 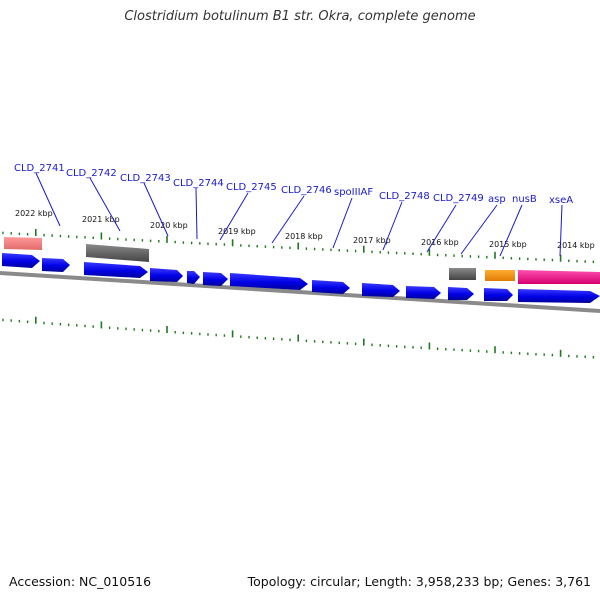 I want to click on label-leader-lines, so click(x=299, y=214).